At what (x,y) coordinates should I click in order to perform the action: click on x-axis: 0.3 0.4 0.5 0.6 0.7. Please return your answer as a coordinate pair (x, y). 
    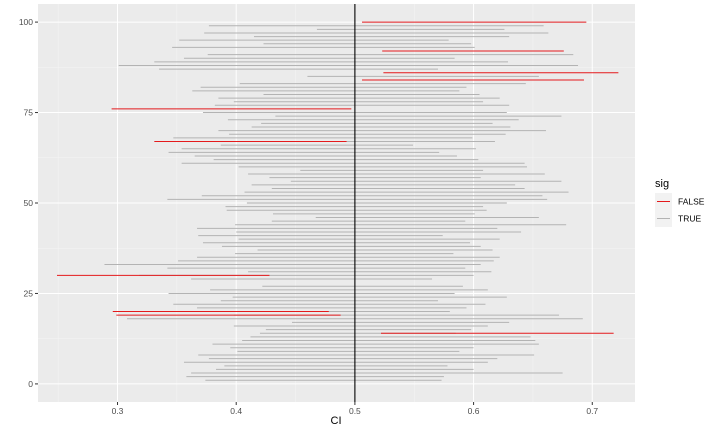
    Looking at the image, I should click on (355, 409).